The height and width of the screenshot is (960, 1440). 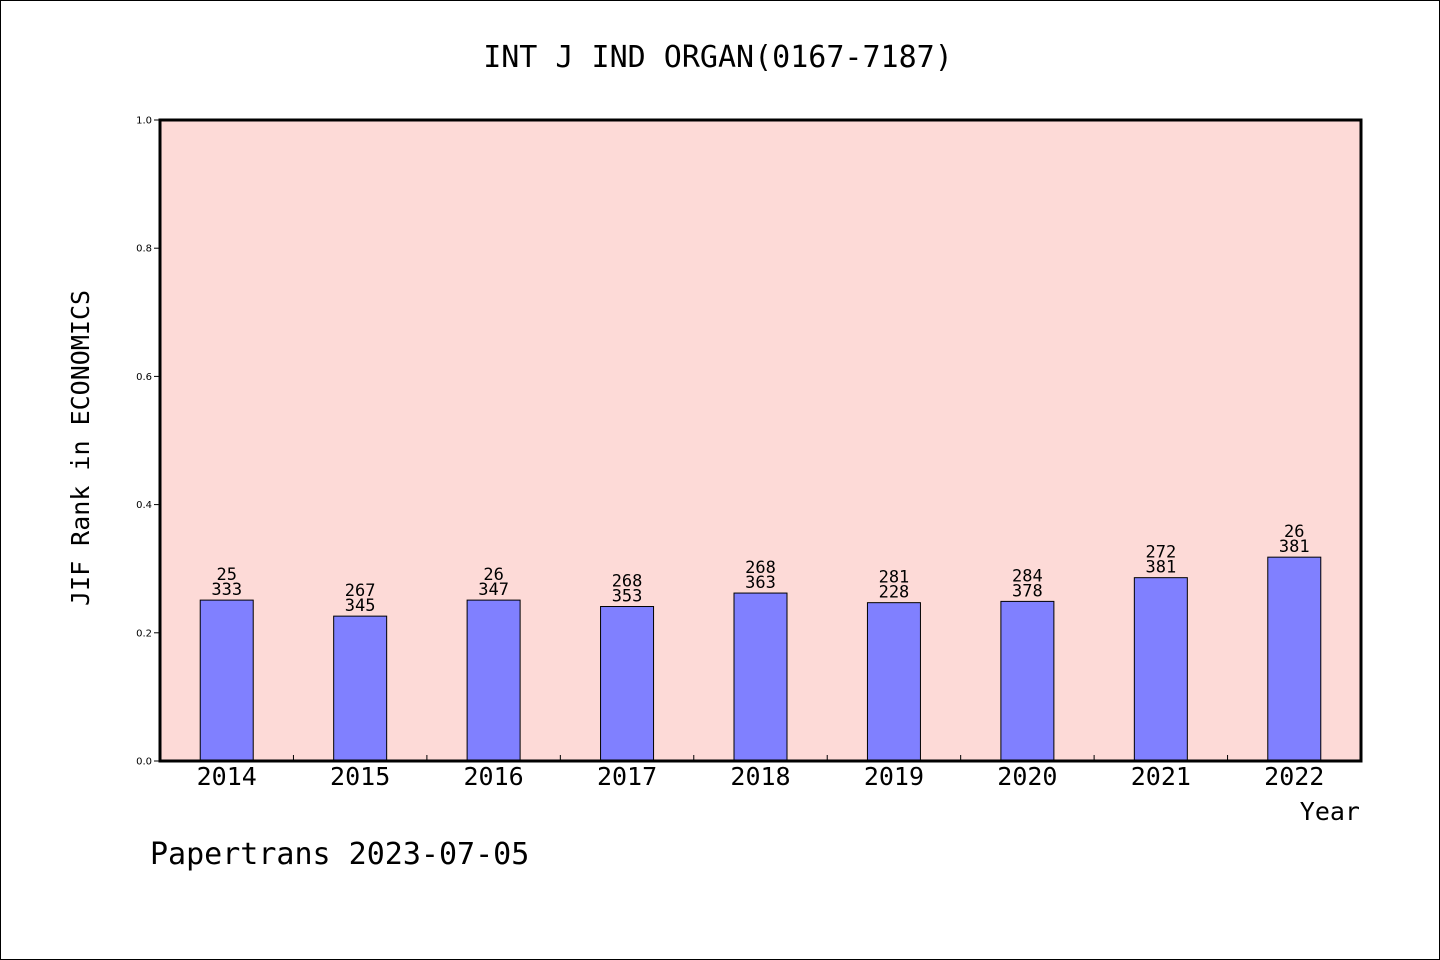 What do you see at coordinates (627, 776) in the screenshot?
I see `x-tick-label: 2017` at bounding box center [627, 776].